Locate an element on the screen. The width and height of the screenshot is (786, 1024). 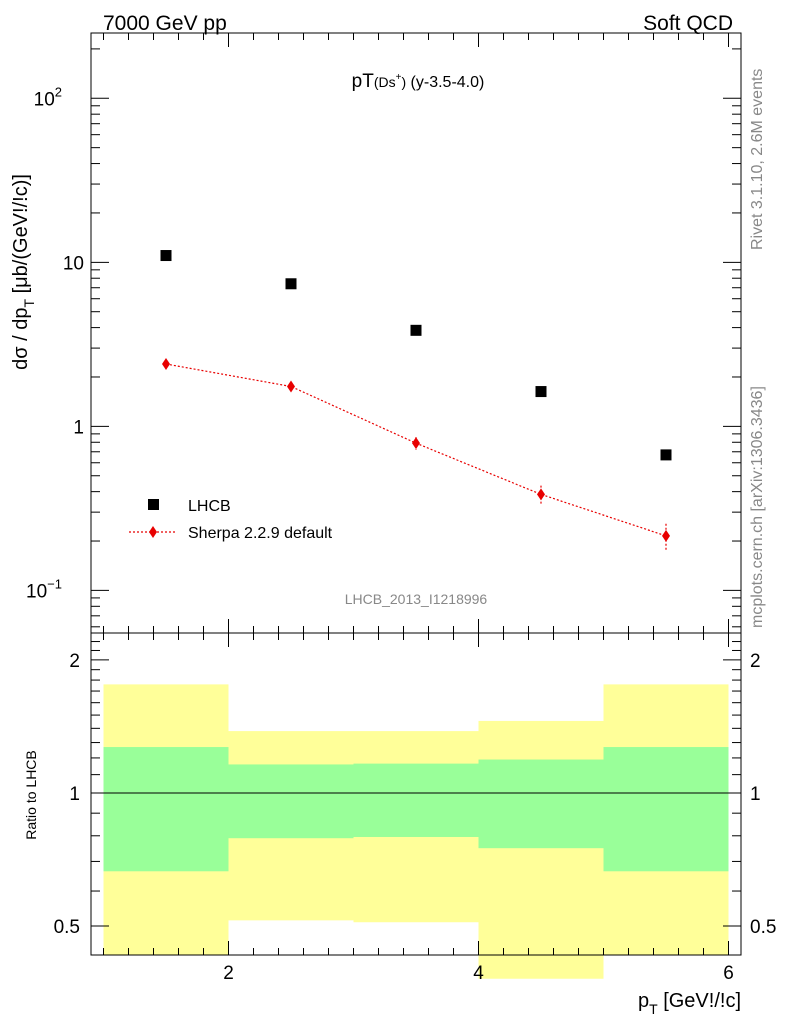
main-y-axis-label-sub: T is located at coordinates (29, 303).